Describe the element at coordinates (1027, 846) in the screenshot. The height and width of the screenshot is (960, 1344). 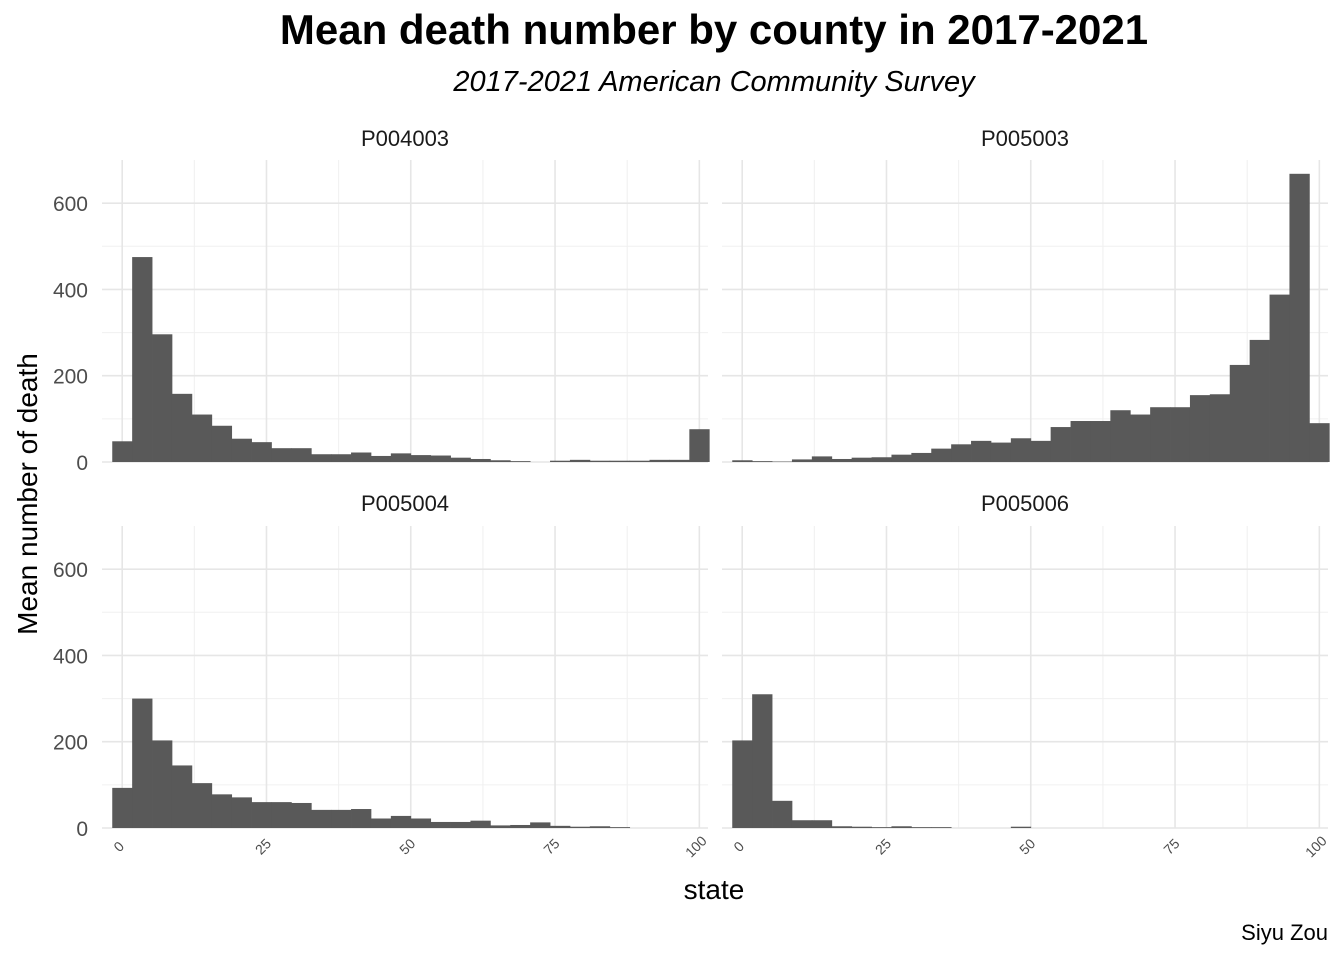
I see `x-tick-label: 50` at that location.